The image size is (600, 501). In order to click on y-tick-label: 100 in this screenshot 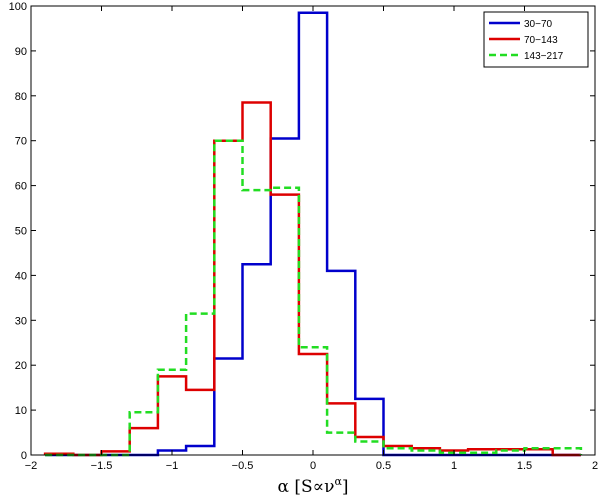, I will do `click(18, 7)`.